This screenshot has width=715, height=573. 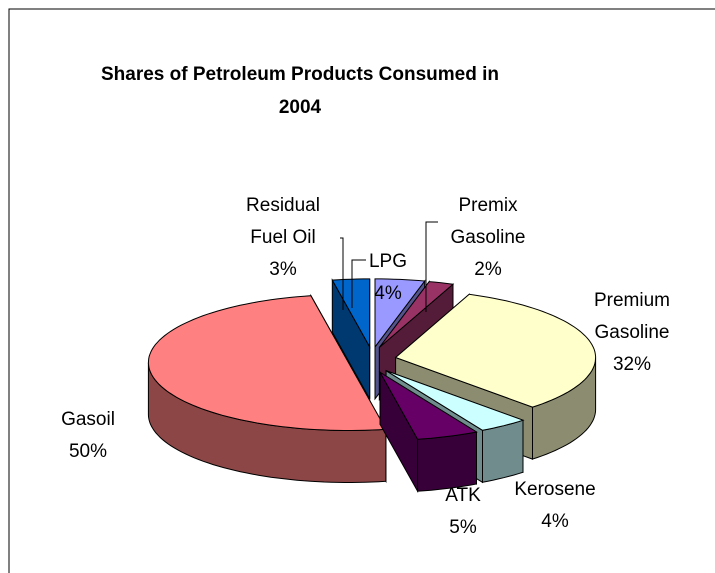 I want to click on category-label: Premium Gasoline, so click(x=631, y=316).